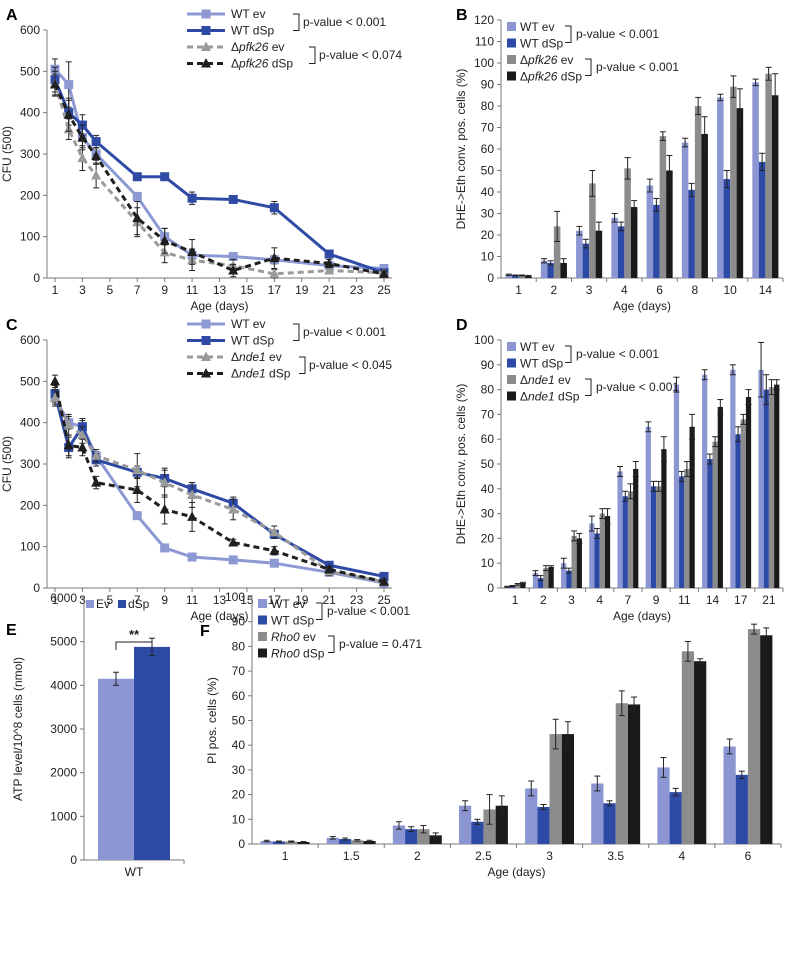 Image resolution: width=800 pixels, height=965 pixels. What do you see at coordinates (568, 354) in the screenshot?
I see `legend-bracket` at bounding box center [568, 354].